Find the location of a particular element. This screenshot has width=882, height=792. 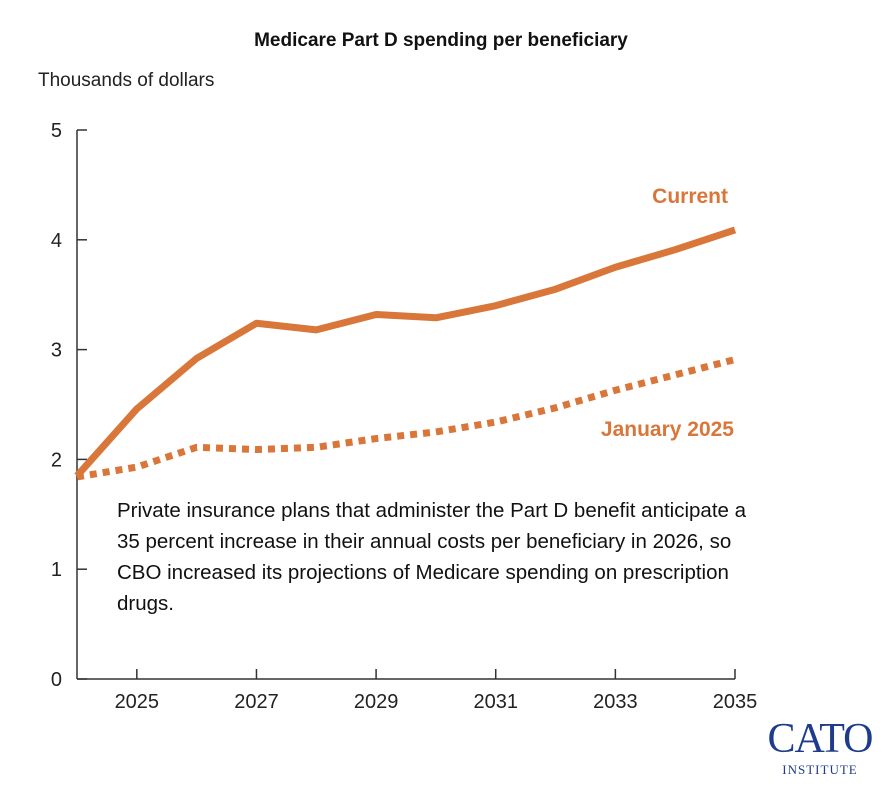

chart-title: Medicare Part D spending per beneficiary is located at coordinates (441, 40).